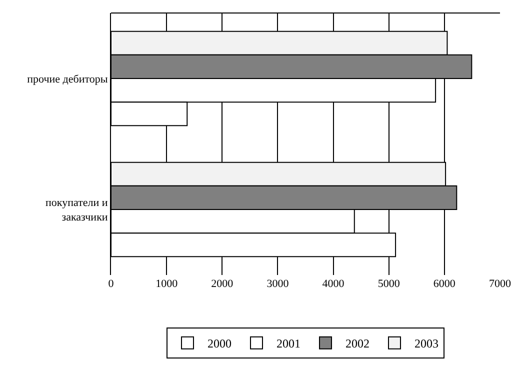 The width and height of the screenshot is (529, 370). I want to click on x-tick-label: 2000, so click(222, 284).